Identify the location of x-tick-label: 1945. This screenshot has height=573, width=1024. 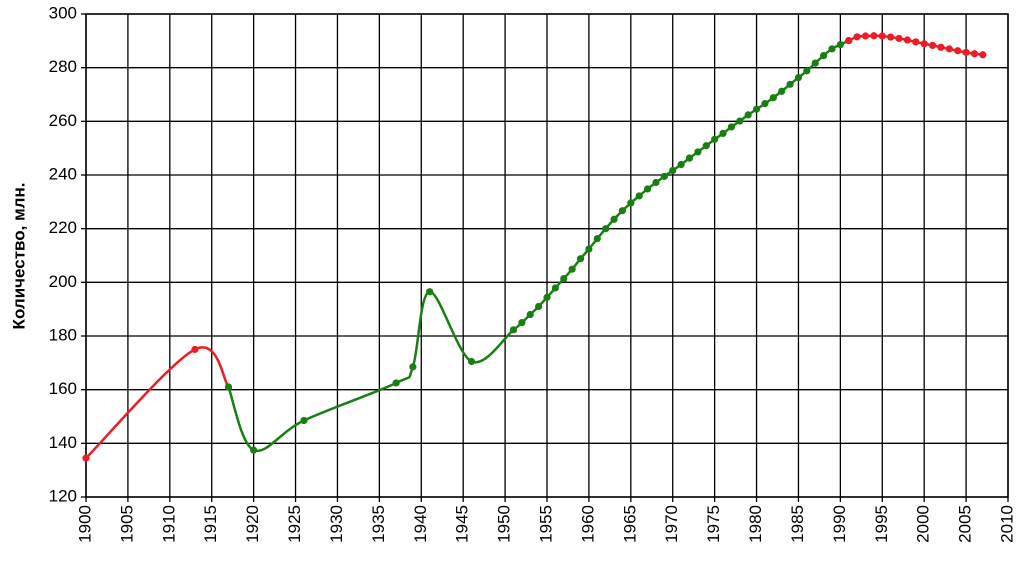
(462, 524).